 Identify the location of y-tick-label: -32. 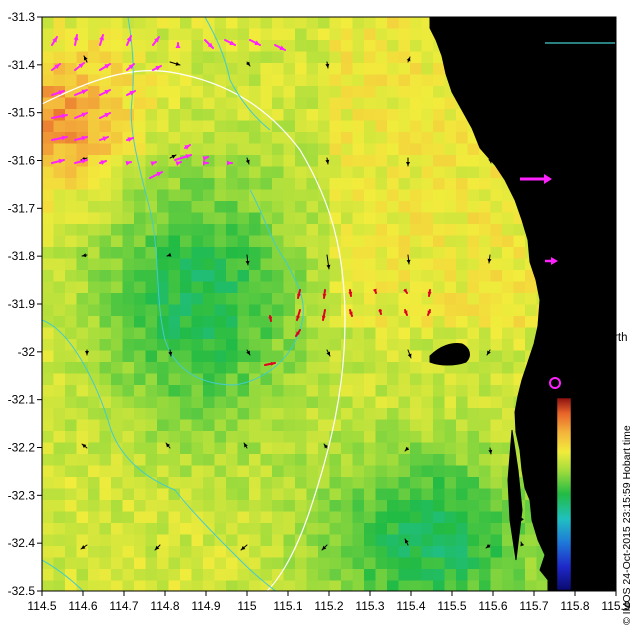
(27, 352).